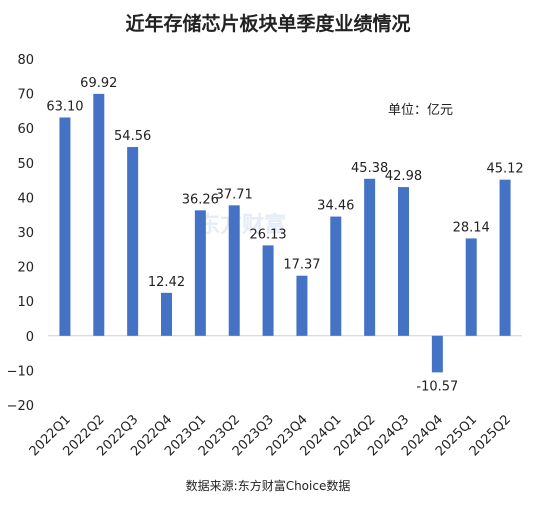 Image resolution: width=537 pixels, height=514 pixels. I want to click on y-tick-label: 60, so click(25, 129).